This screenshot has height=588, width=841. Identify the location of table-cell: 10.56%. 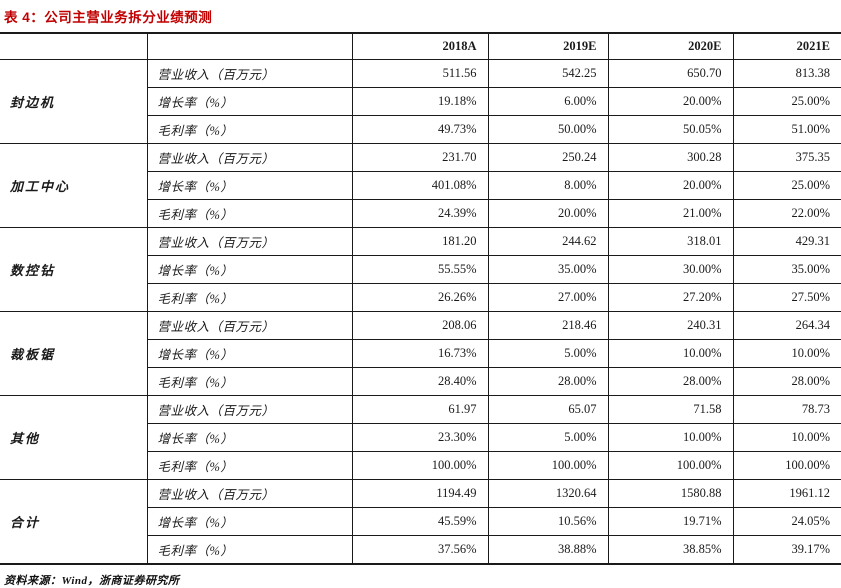
(547, 521).